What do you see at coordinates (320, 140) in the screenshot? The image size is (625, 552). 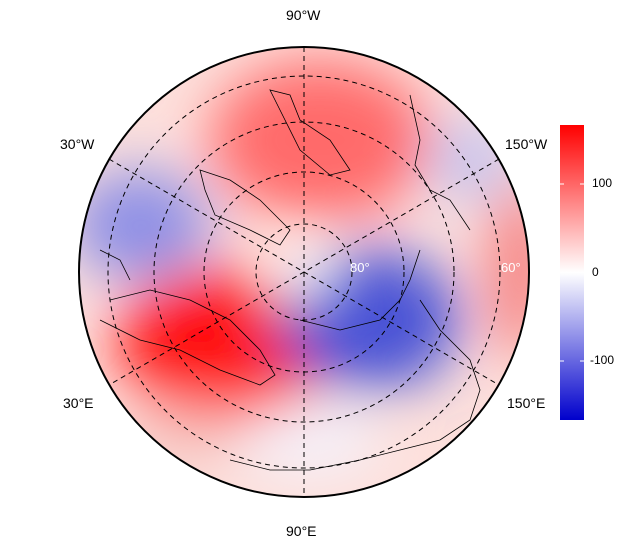 I see `positive-anomaly-north` at bounding box center [320, 140].